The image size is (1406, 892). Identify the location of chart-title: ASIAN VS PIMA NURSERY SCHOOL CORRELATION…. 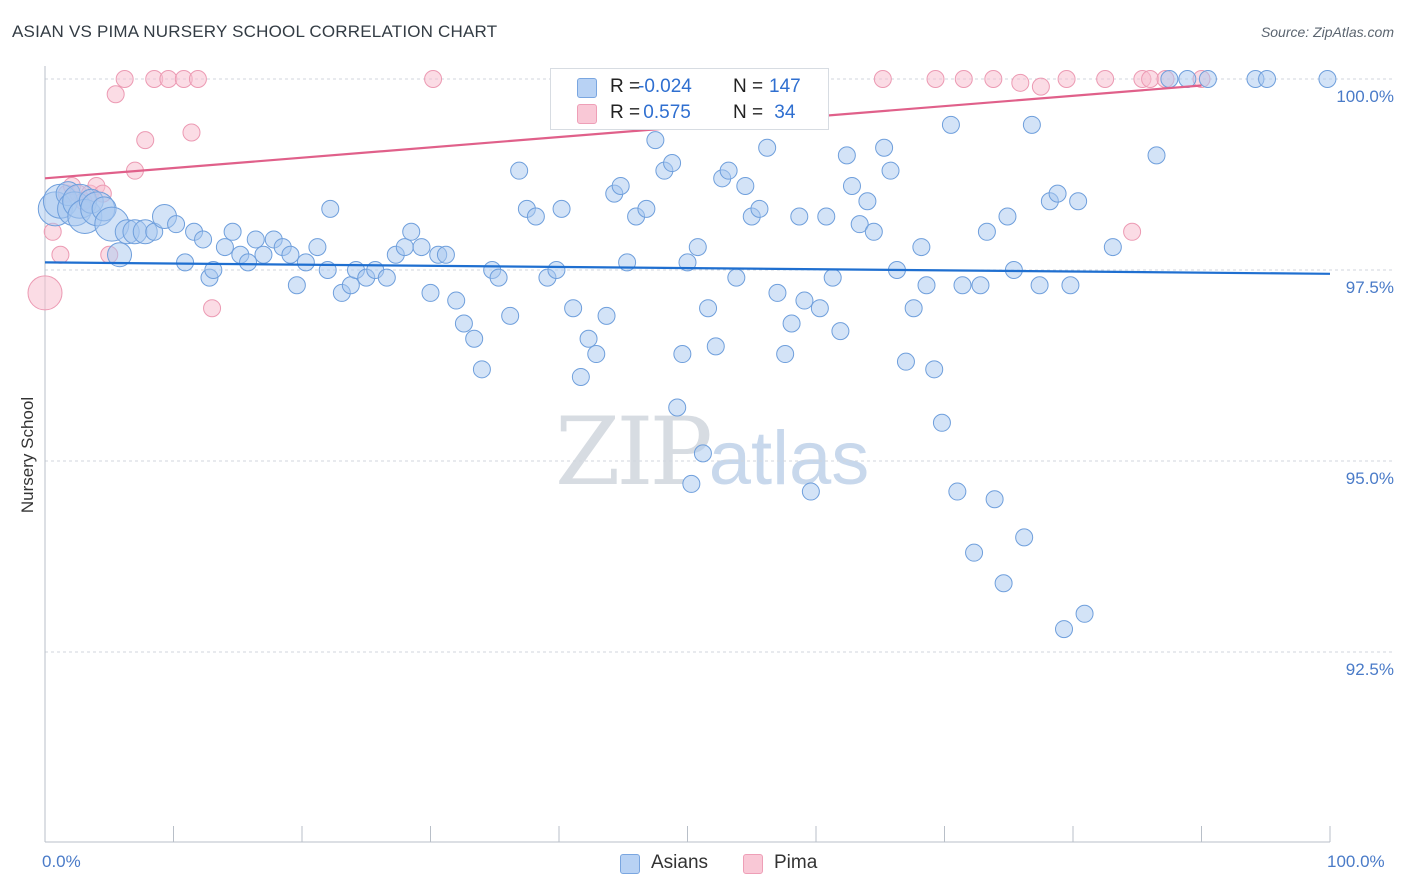
(255, 31).